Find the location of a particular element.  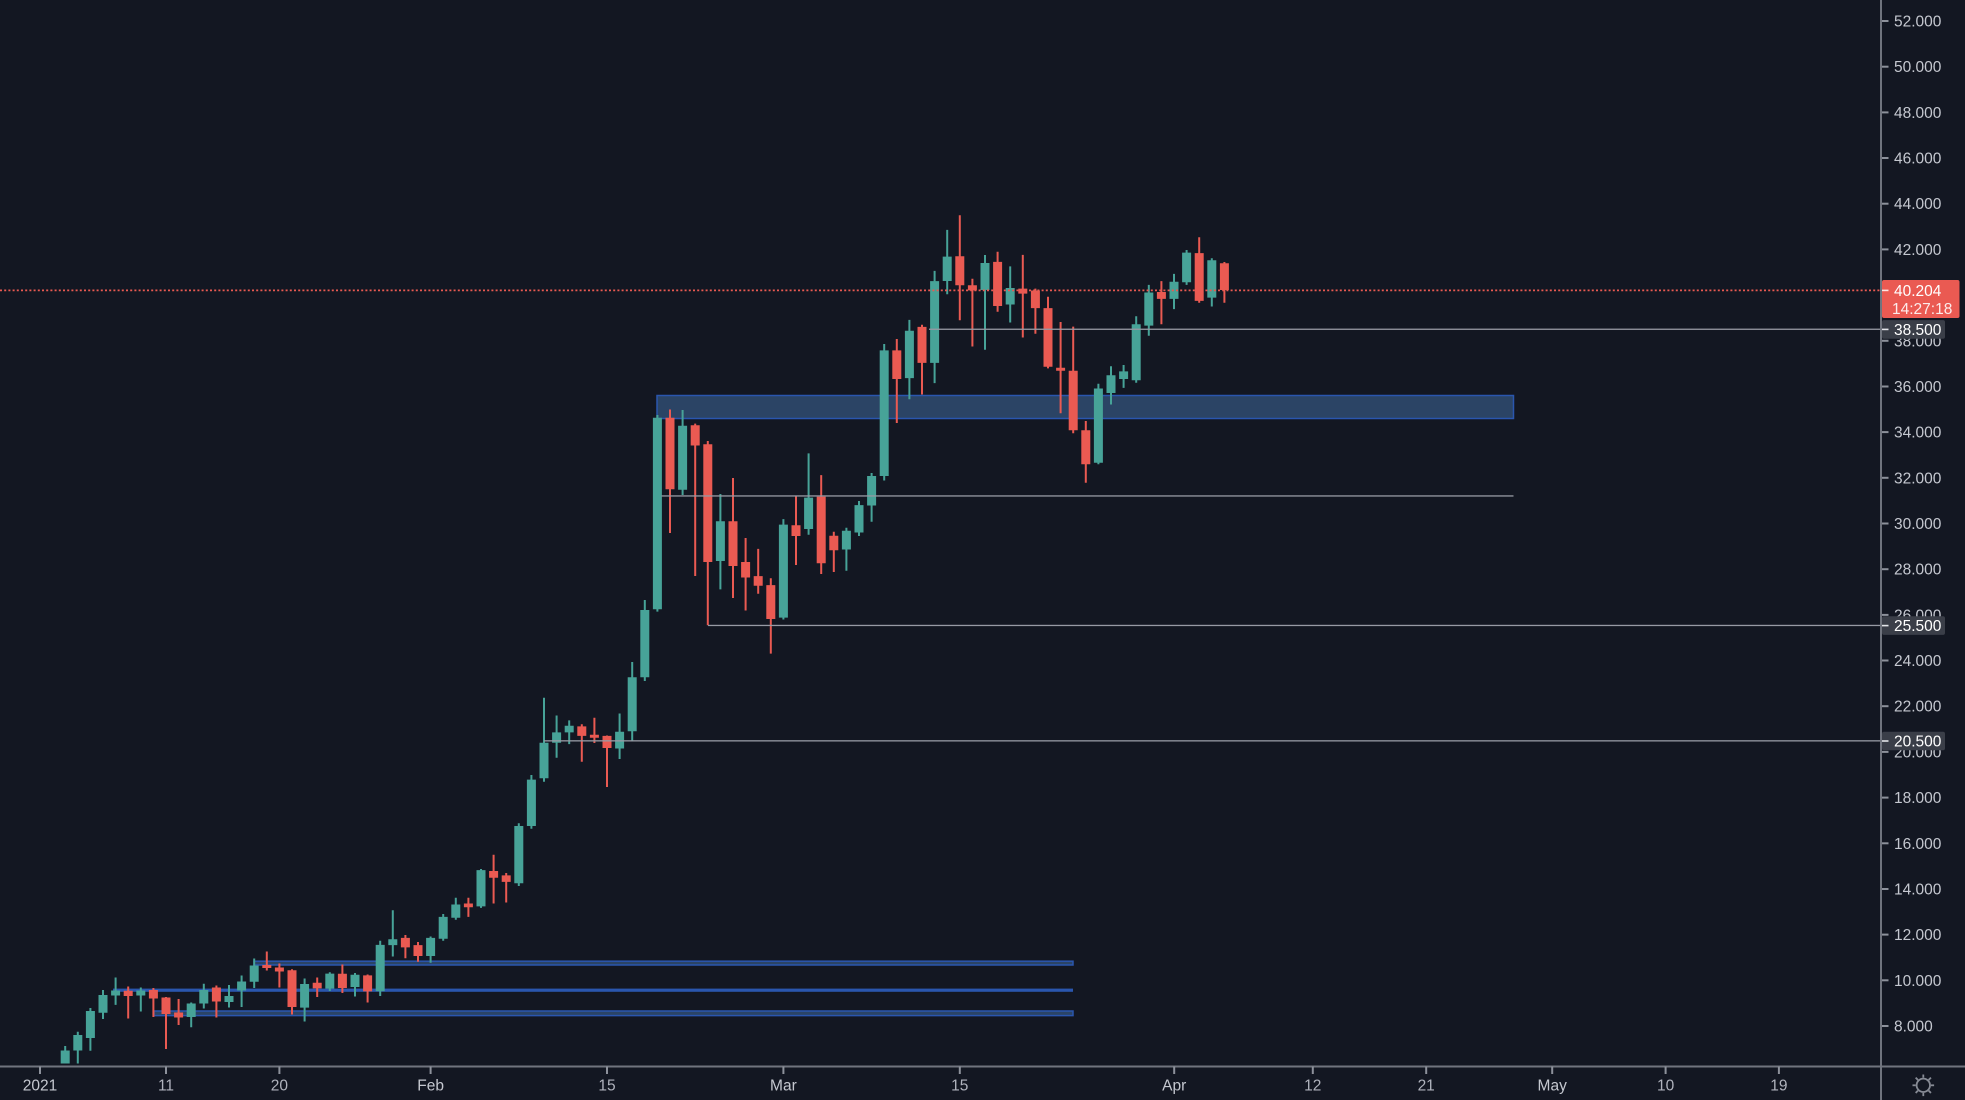

svg-text: 21 is located at coordinates (1426, 1086).